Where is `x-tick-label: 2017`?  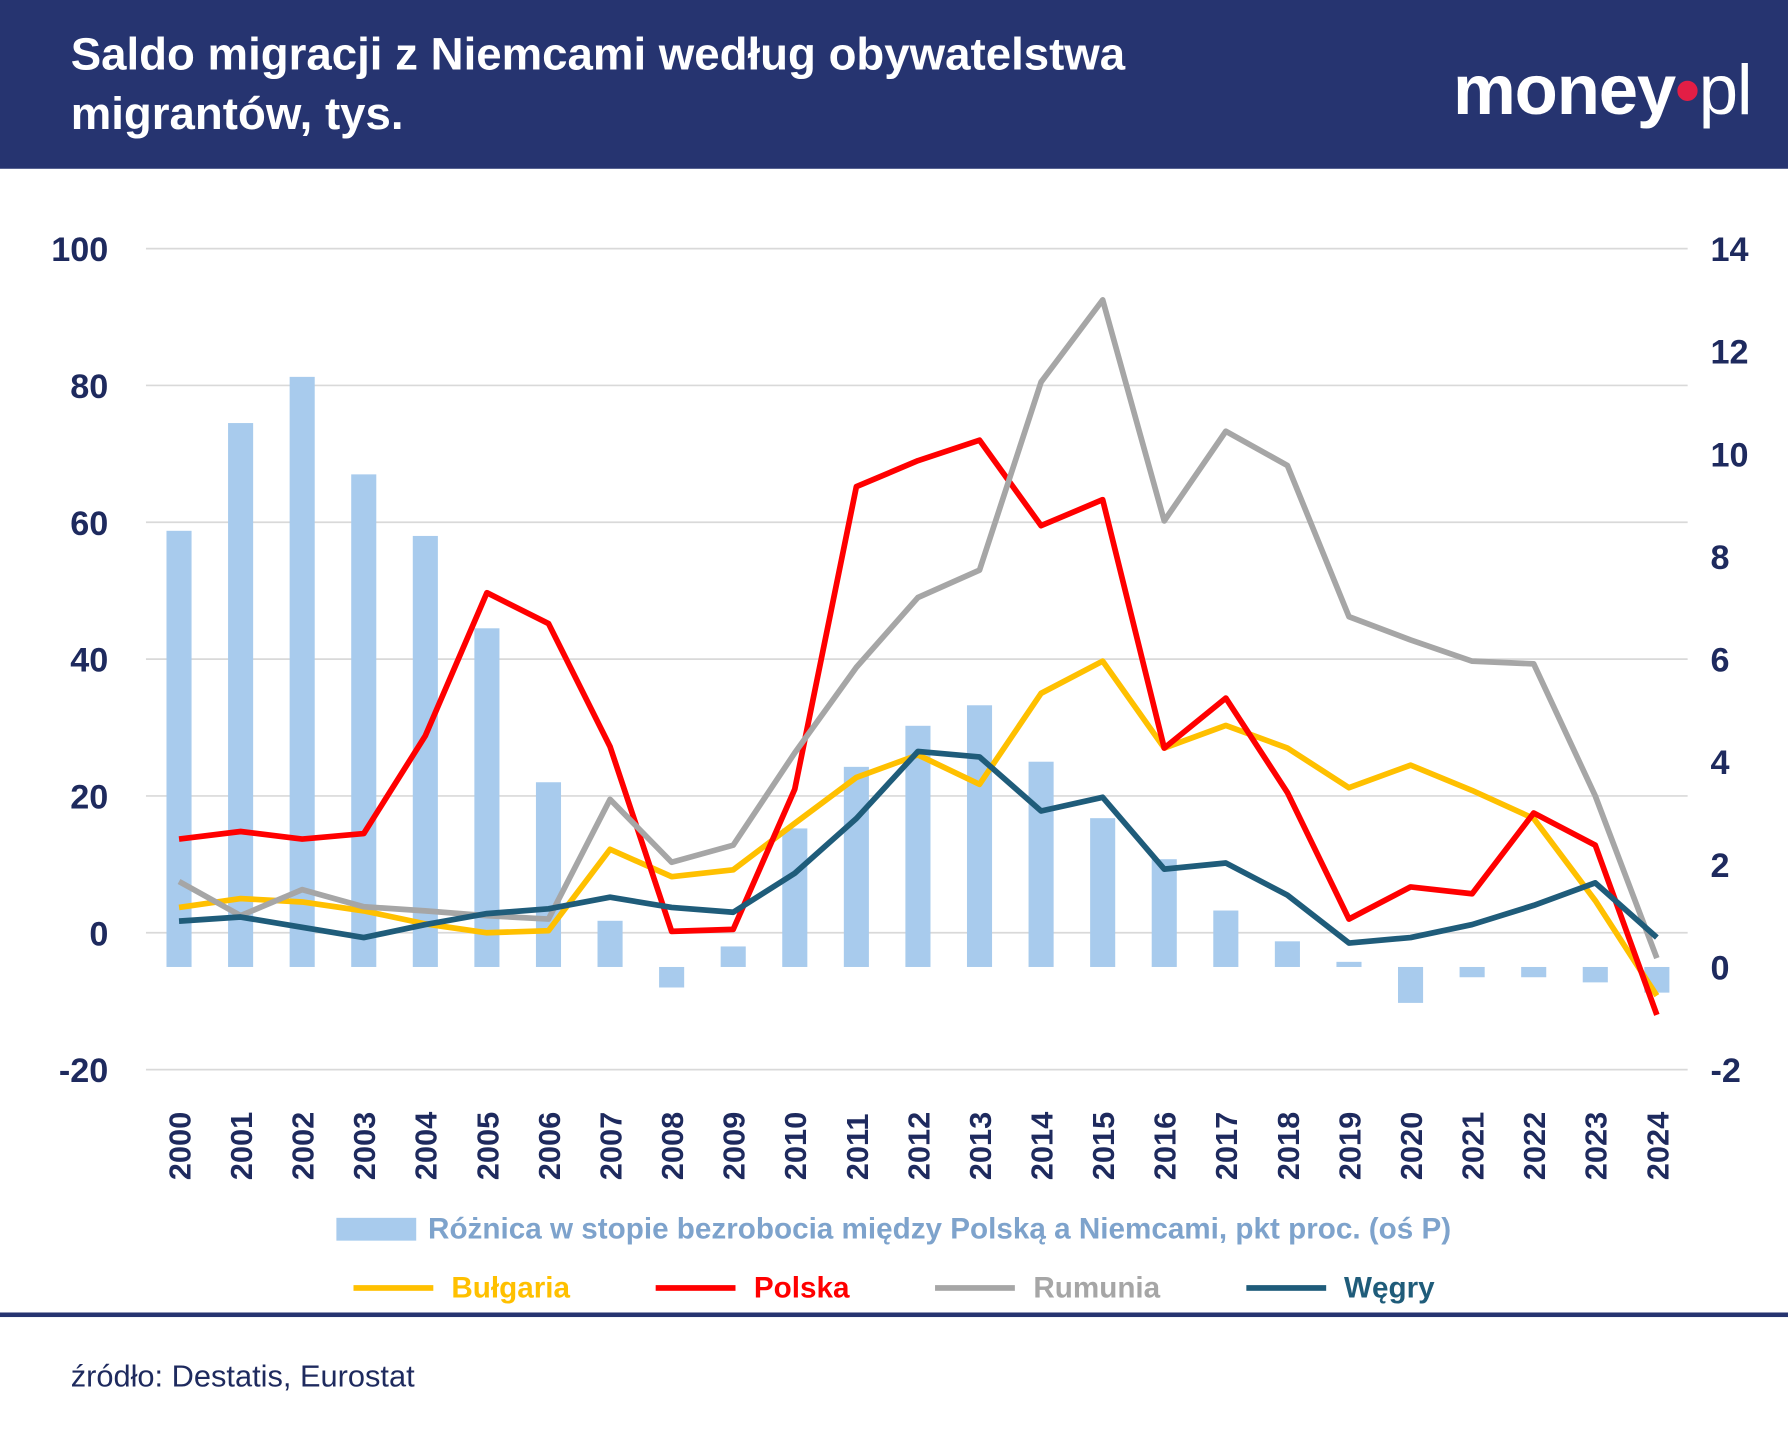
x-tick-label: 2017 is located at coordinates (1226, 1146).